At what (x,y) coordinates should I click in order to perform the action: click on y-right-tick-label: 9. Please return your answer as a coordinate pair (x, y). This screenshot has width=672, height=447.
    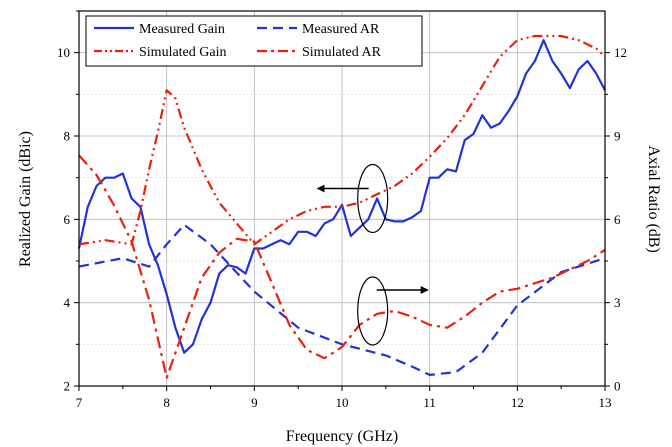
    Looking at the image, I should click on (617, 136).